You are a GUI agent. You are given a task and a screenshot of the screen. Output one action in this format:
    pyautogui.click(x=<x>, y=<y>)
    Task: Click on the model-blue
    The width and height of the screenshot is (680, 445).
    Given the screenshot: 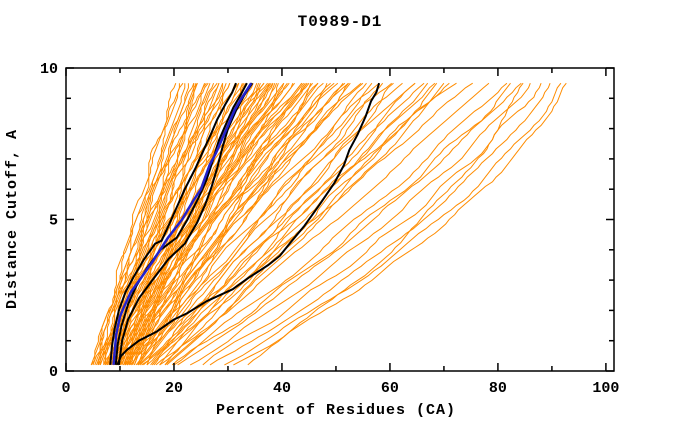 What is the action you would take?
    pyautogui.click(x=182, y=224)
    